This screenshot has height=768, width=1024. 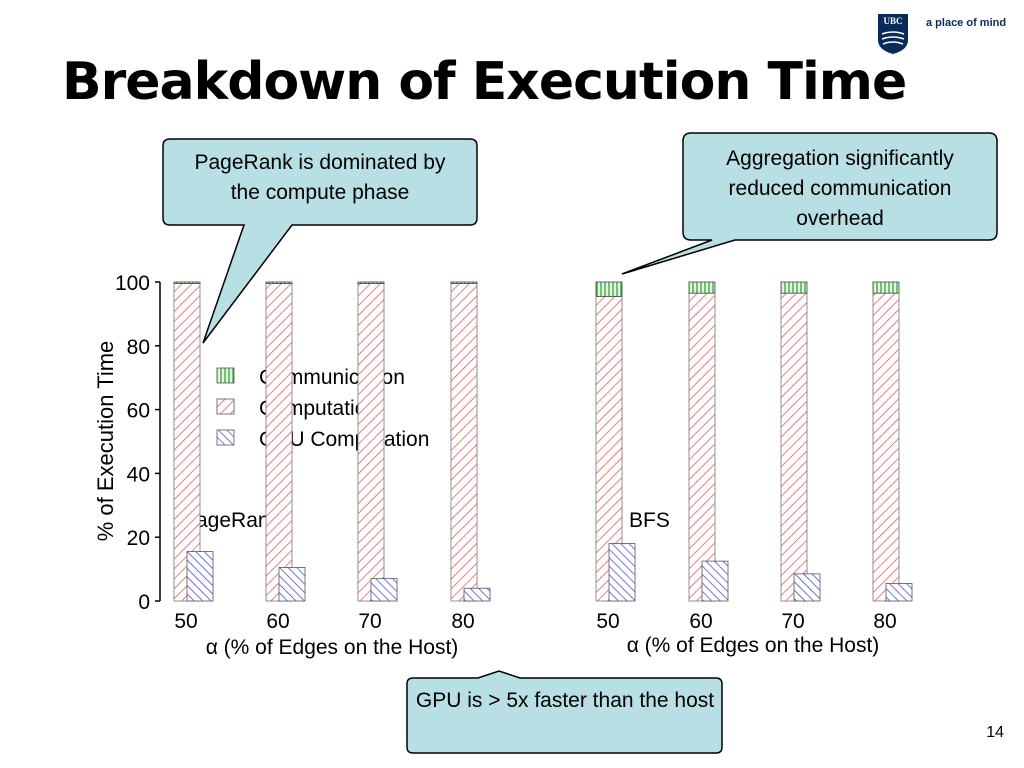 I want to click on slide-title: Breakdown of Execution Time, so click(x=484, y=82).